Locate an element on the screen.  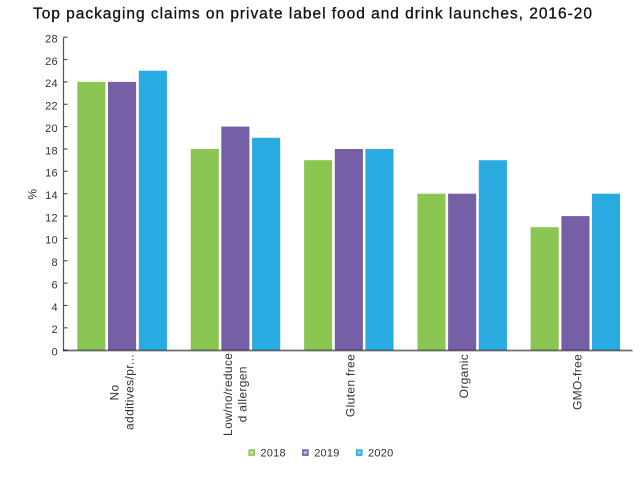
svg-text: 18 is located at coordinates (51, 151).